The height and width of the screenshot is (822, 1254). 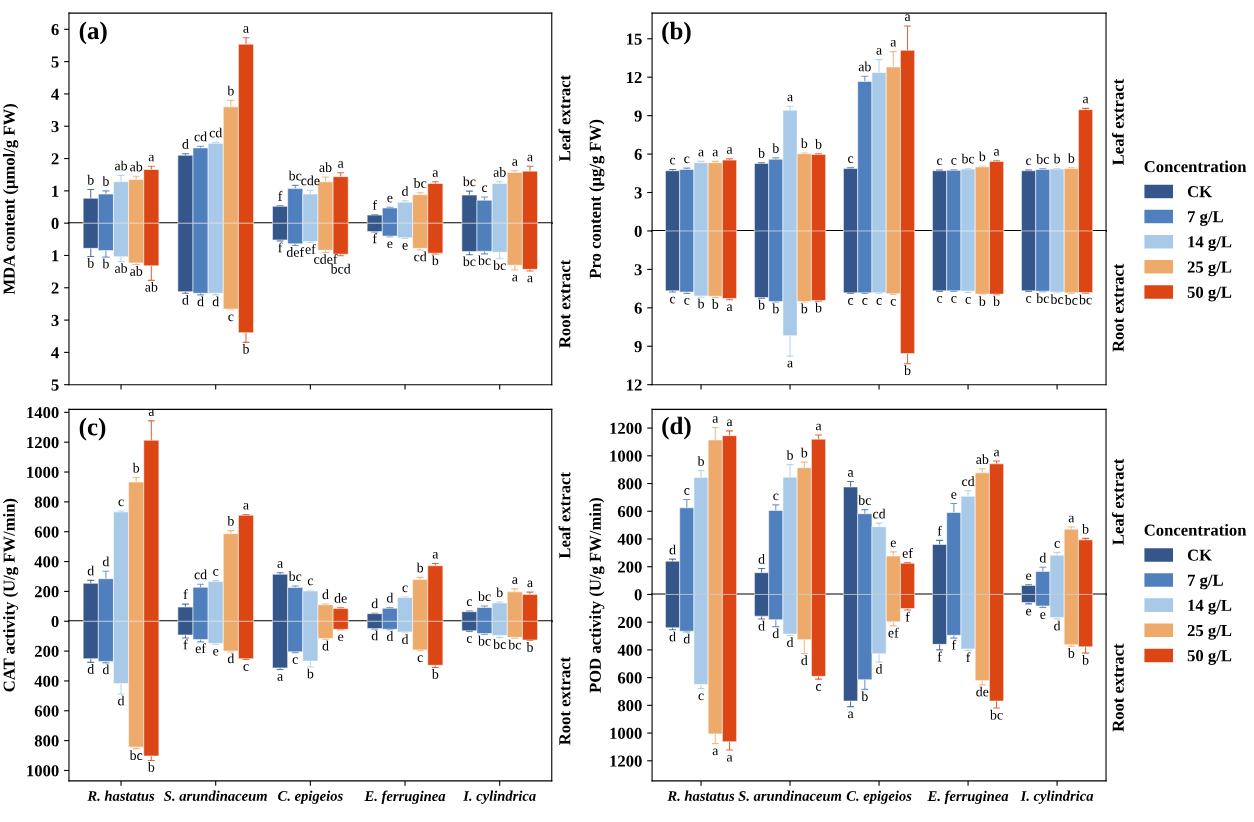 What do you see at coordinates (638, 193) in the screenshot?
I see `y-tick-label: 3` at bounding box center [638, 193].